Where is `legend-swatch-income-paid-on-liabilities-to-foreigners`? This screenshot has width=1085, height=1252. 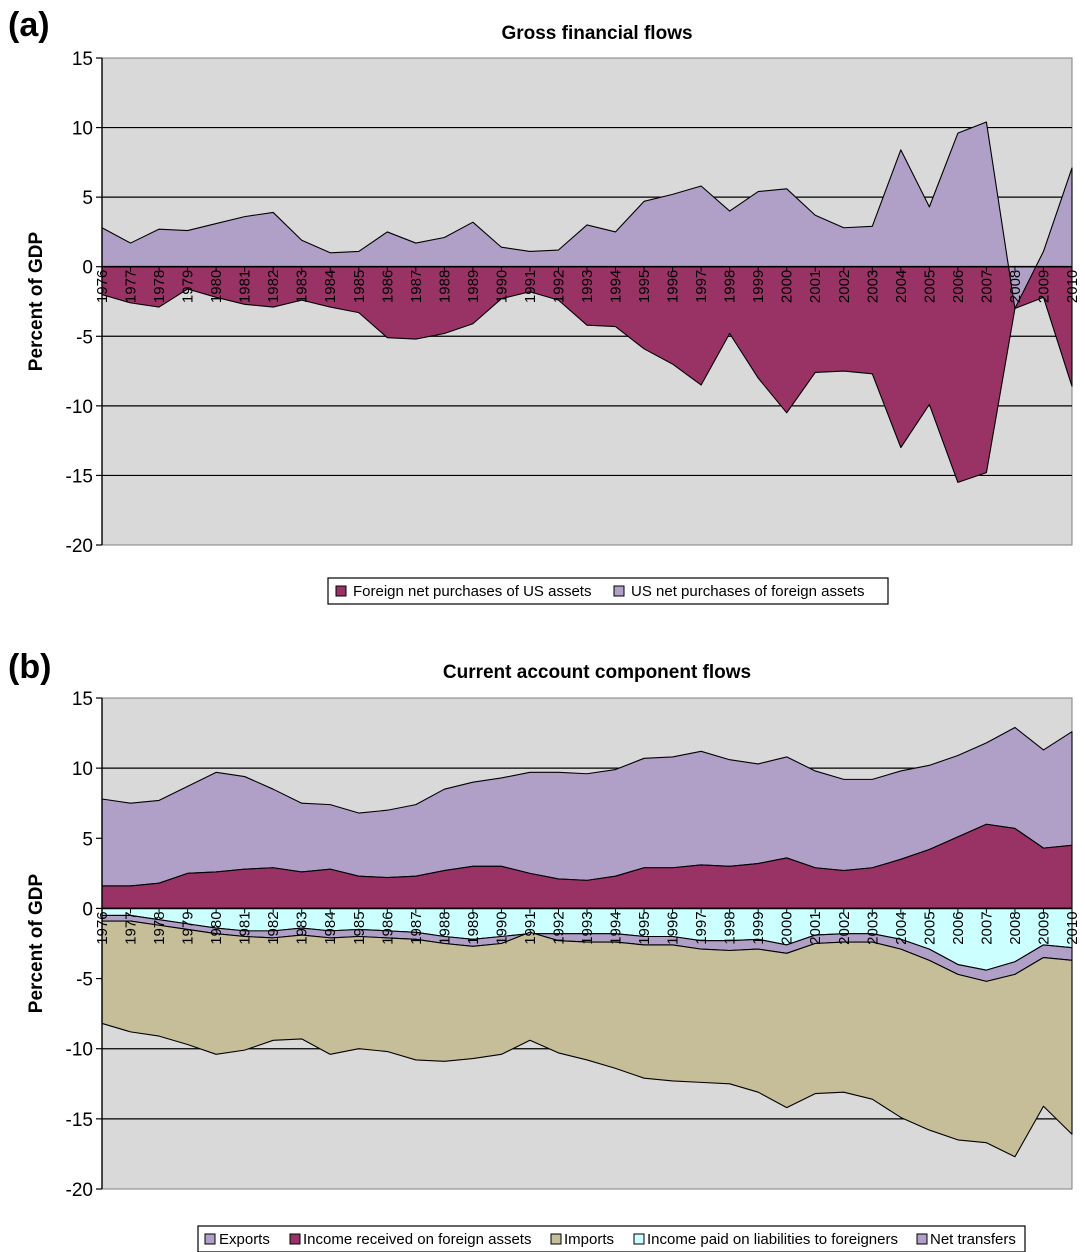
legend-swatch-income-paid-on-liabilities-to-foreigners is located at coordinates (639, 1239).